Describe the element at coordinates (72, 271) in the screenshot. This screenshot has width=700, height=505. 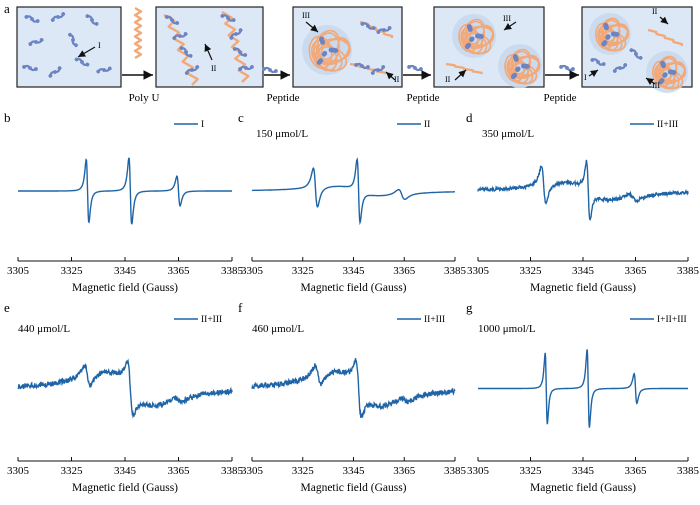
I see `x-tick-label-b-1: 3325` at that location.